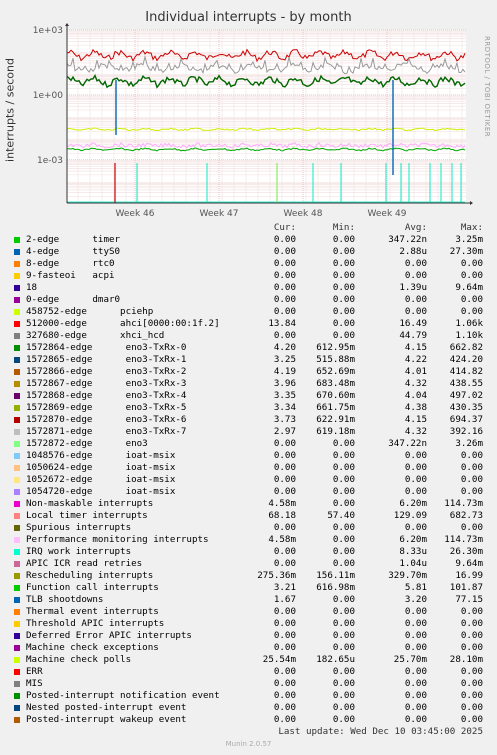  I want to click on legend-label: Non-maskable interrupts, so click(90, 503).